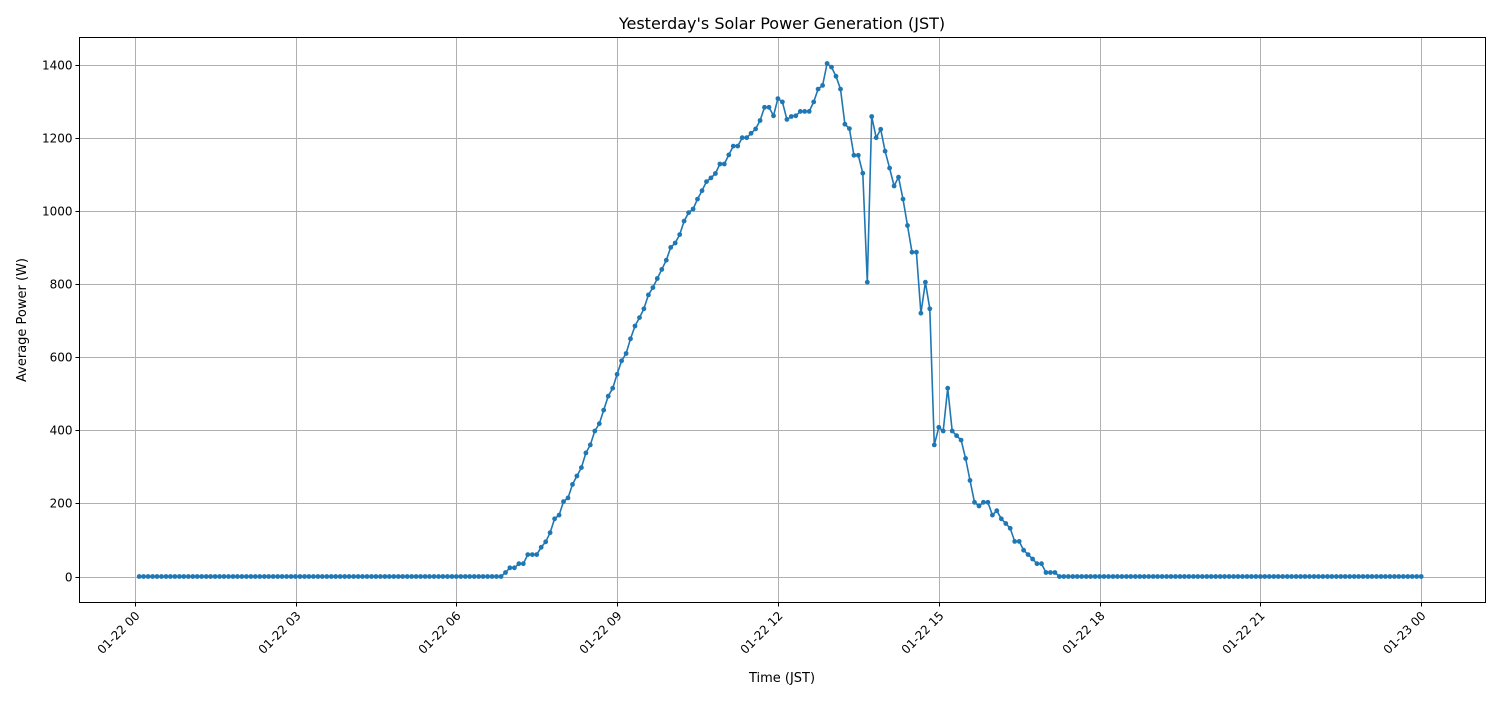 This screenshot has width=1500, height=704. I want to click on x-tick-label: 01-23 00, so click(1405, 633).